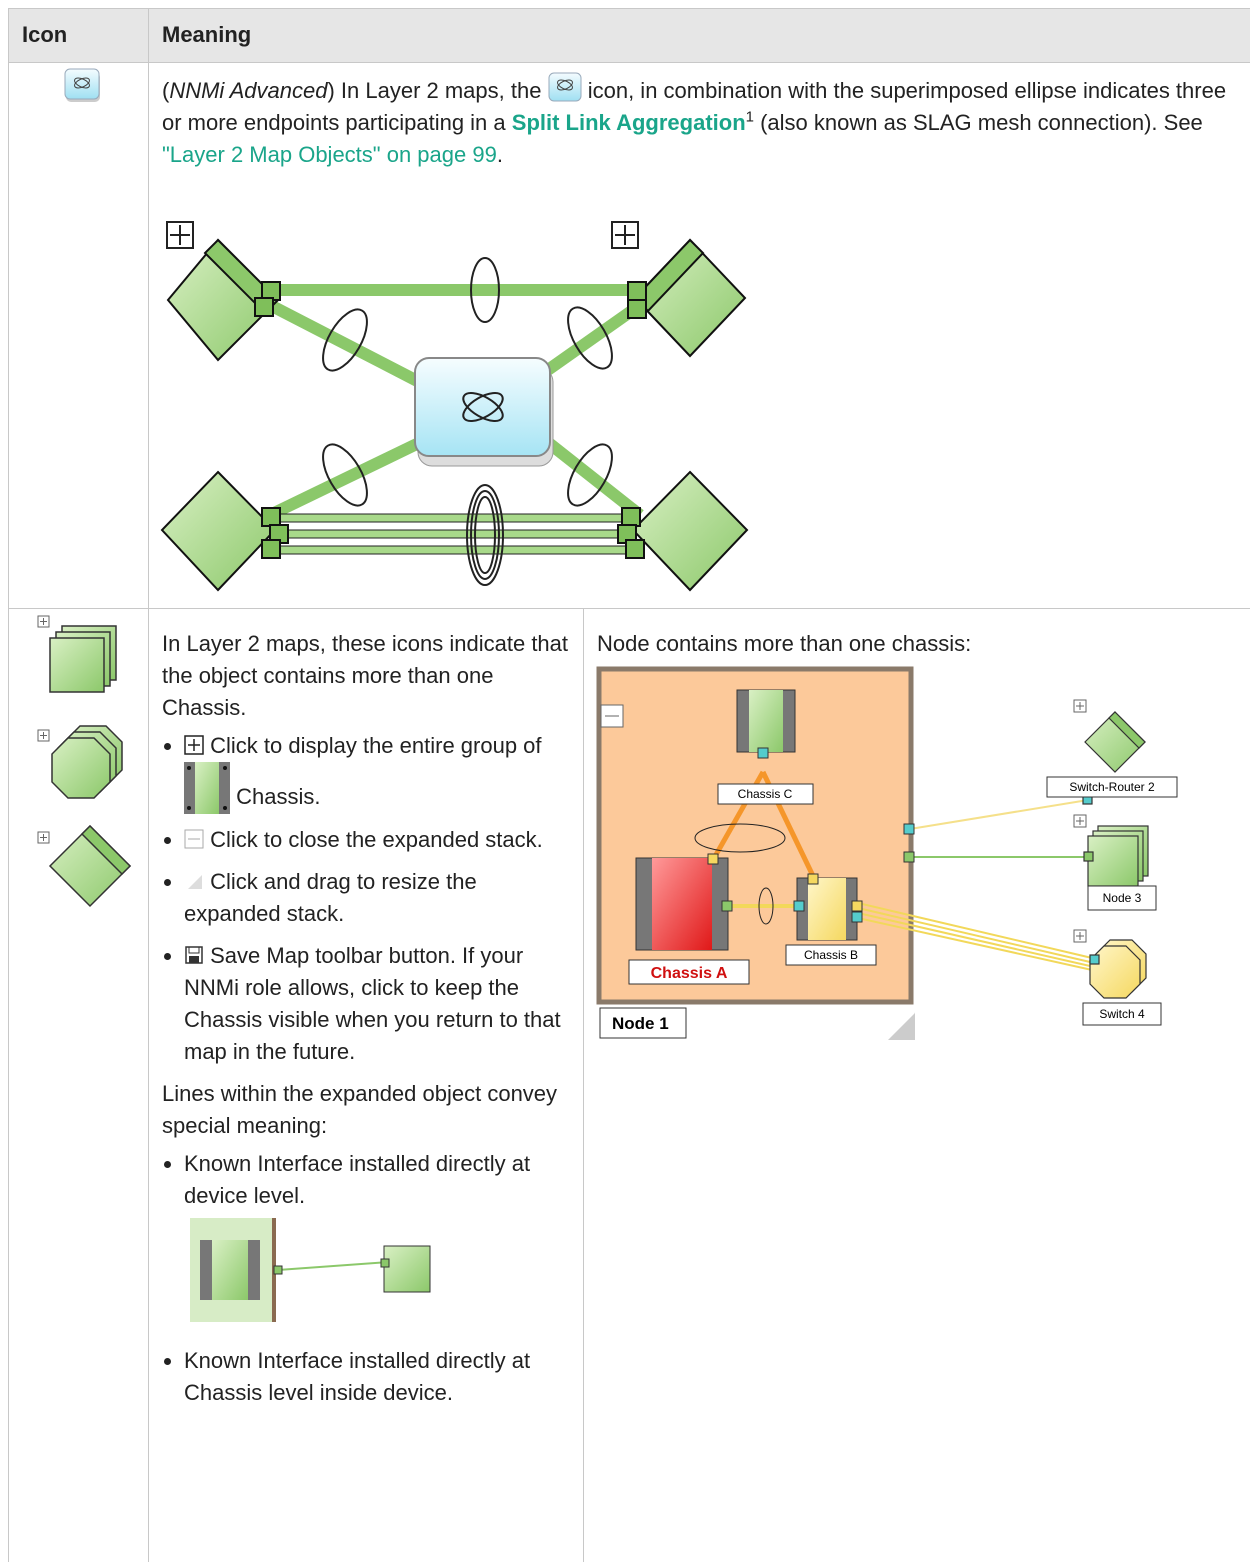 The width and height of the screenshot is (1250, 1562). Describe the element at coordinates (749, 117) in the screenshot. I see `footnote-ref: 1` at that location.